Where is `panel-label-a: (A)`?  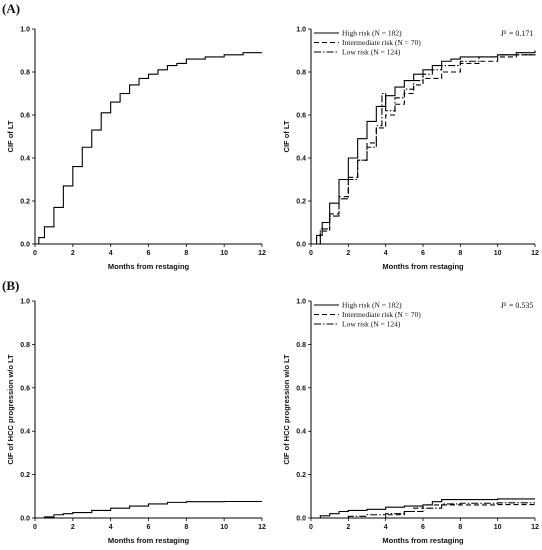 panel-label-a: (A) is located at coordinates (11, 8).